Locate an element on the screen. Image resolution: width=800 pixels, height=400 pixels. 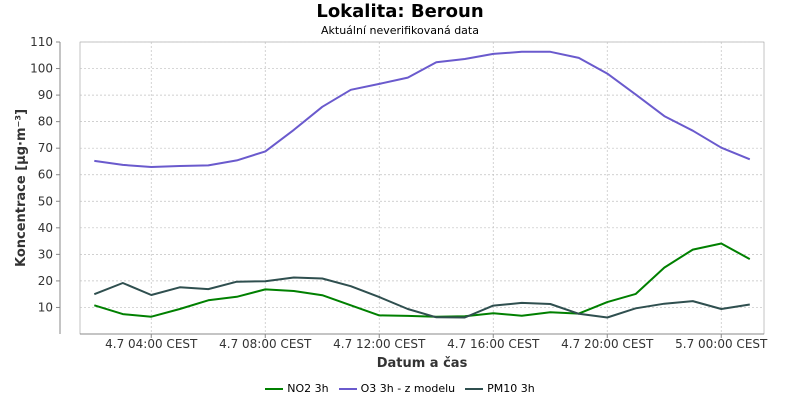
x-tick-label: 4.7 20:00 CEST is located at coordinates (607, 344).